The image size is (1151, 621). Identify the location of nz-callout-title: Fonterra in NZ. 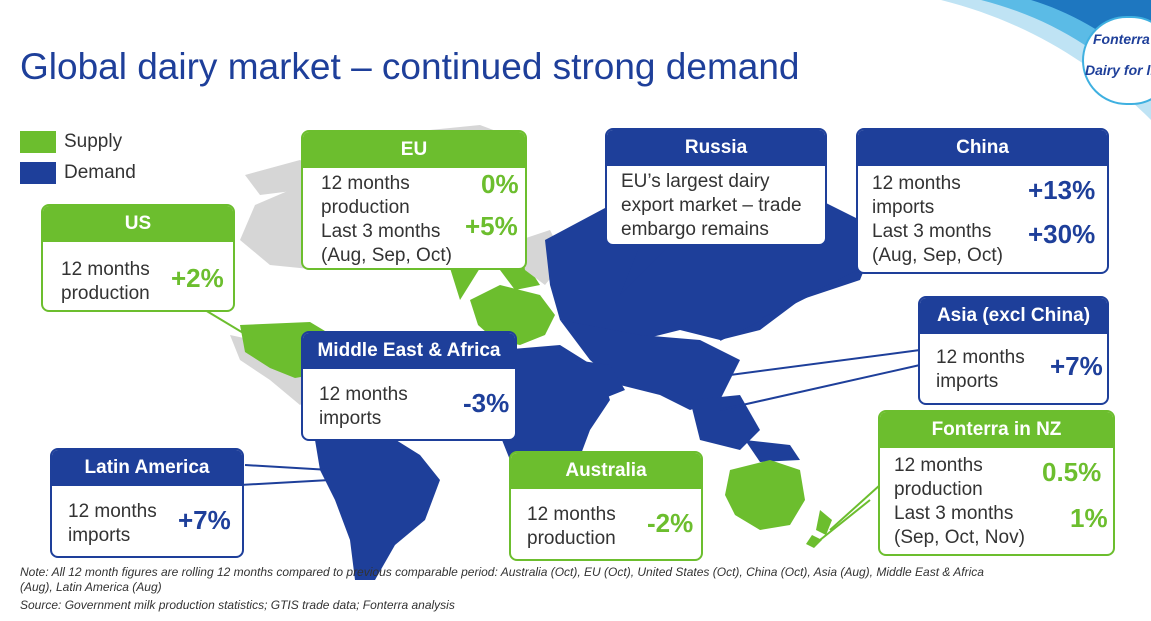
(996, 430).